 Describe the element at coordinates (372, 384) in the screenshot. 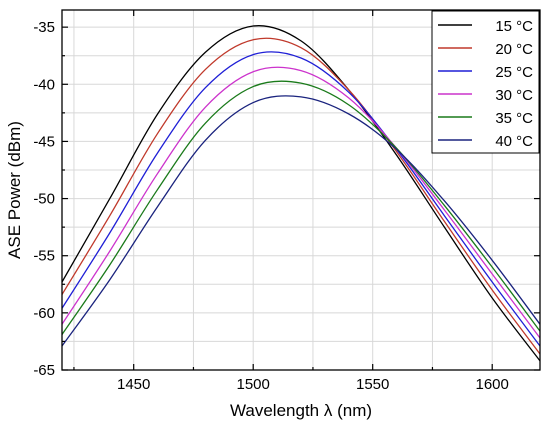

I see `x-tick-label: 1550` at that location.